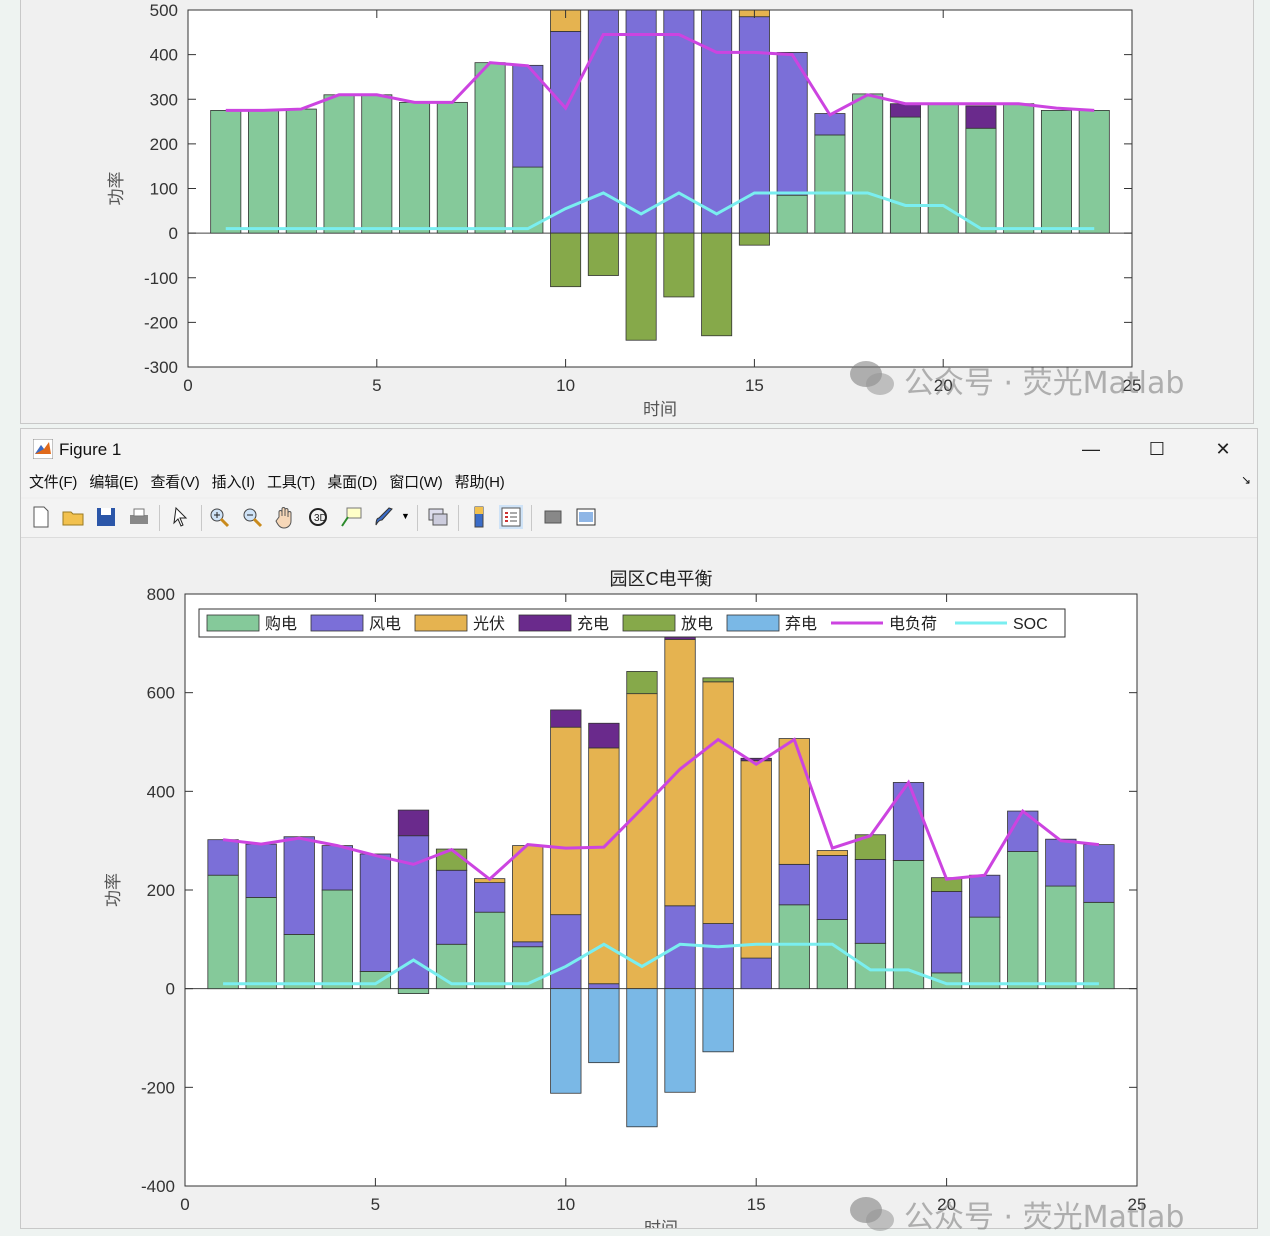  Describe the element at coordinates (553, 517) in the screenshot. I see `hide-plot-tools-icon` at that location.